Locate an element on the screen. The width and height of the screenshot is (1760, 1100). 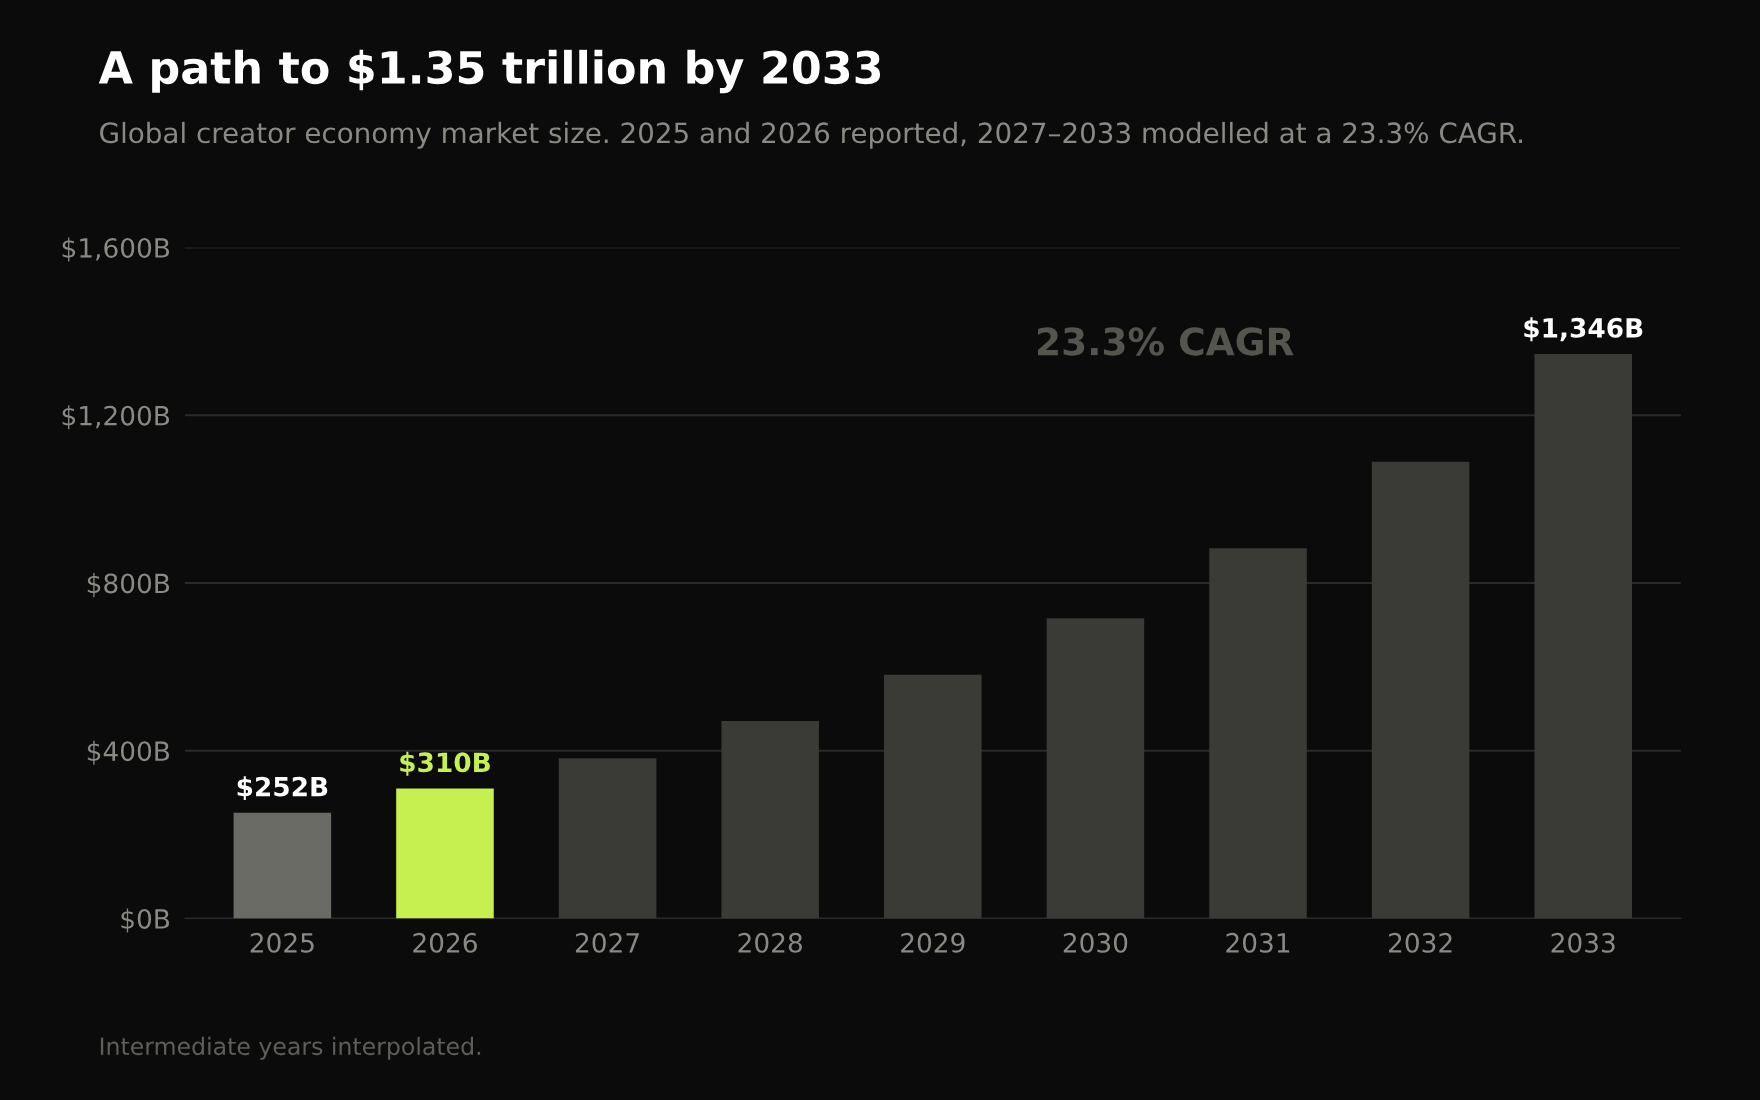
data-label: $1,346B is located at coordinates (1583, 329).